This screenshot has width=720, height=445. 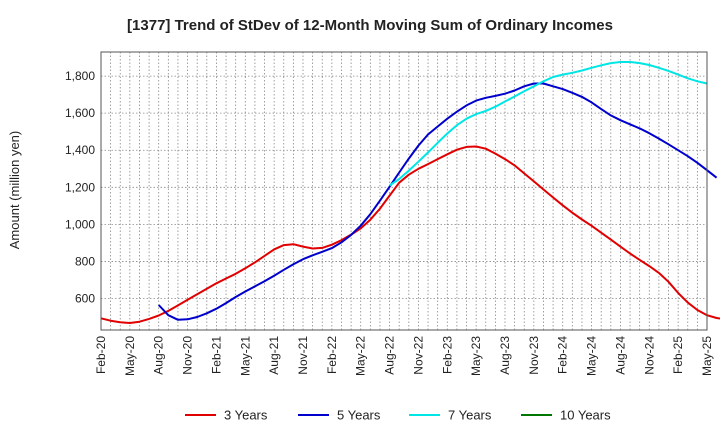 What do you see at coordinates (159, 355) in the screenshot?
I see `x-tick-label: Aug-20` at bounding box center [159, 355].